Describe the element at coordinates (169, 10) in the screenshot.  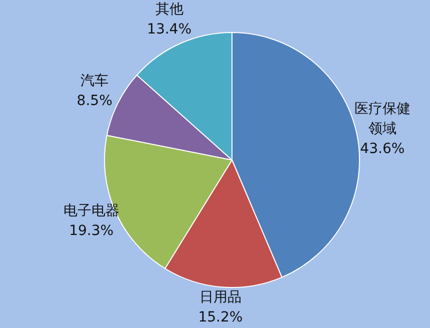
I see `slice-label: 其他` at that location.